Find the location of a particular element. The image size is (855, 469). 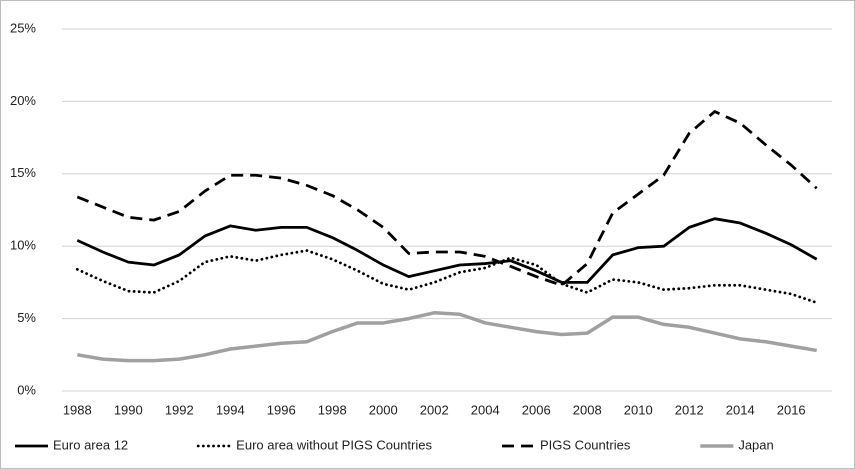

y-tick-label: 10% is located at coordinates (23, 245).